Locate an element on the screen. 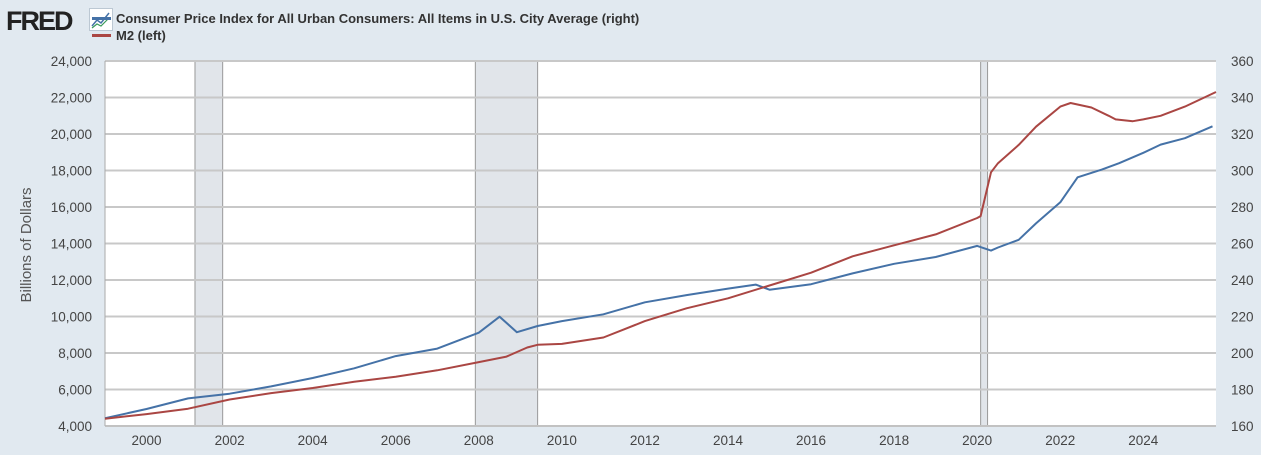 The width and height of the screenshot is (1261, 455). y-tick-label-right: 160 is located at coordinates (1242, 426).